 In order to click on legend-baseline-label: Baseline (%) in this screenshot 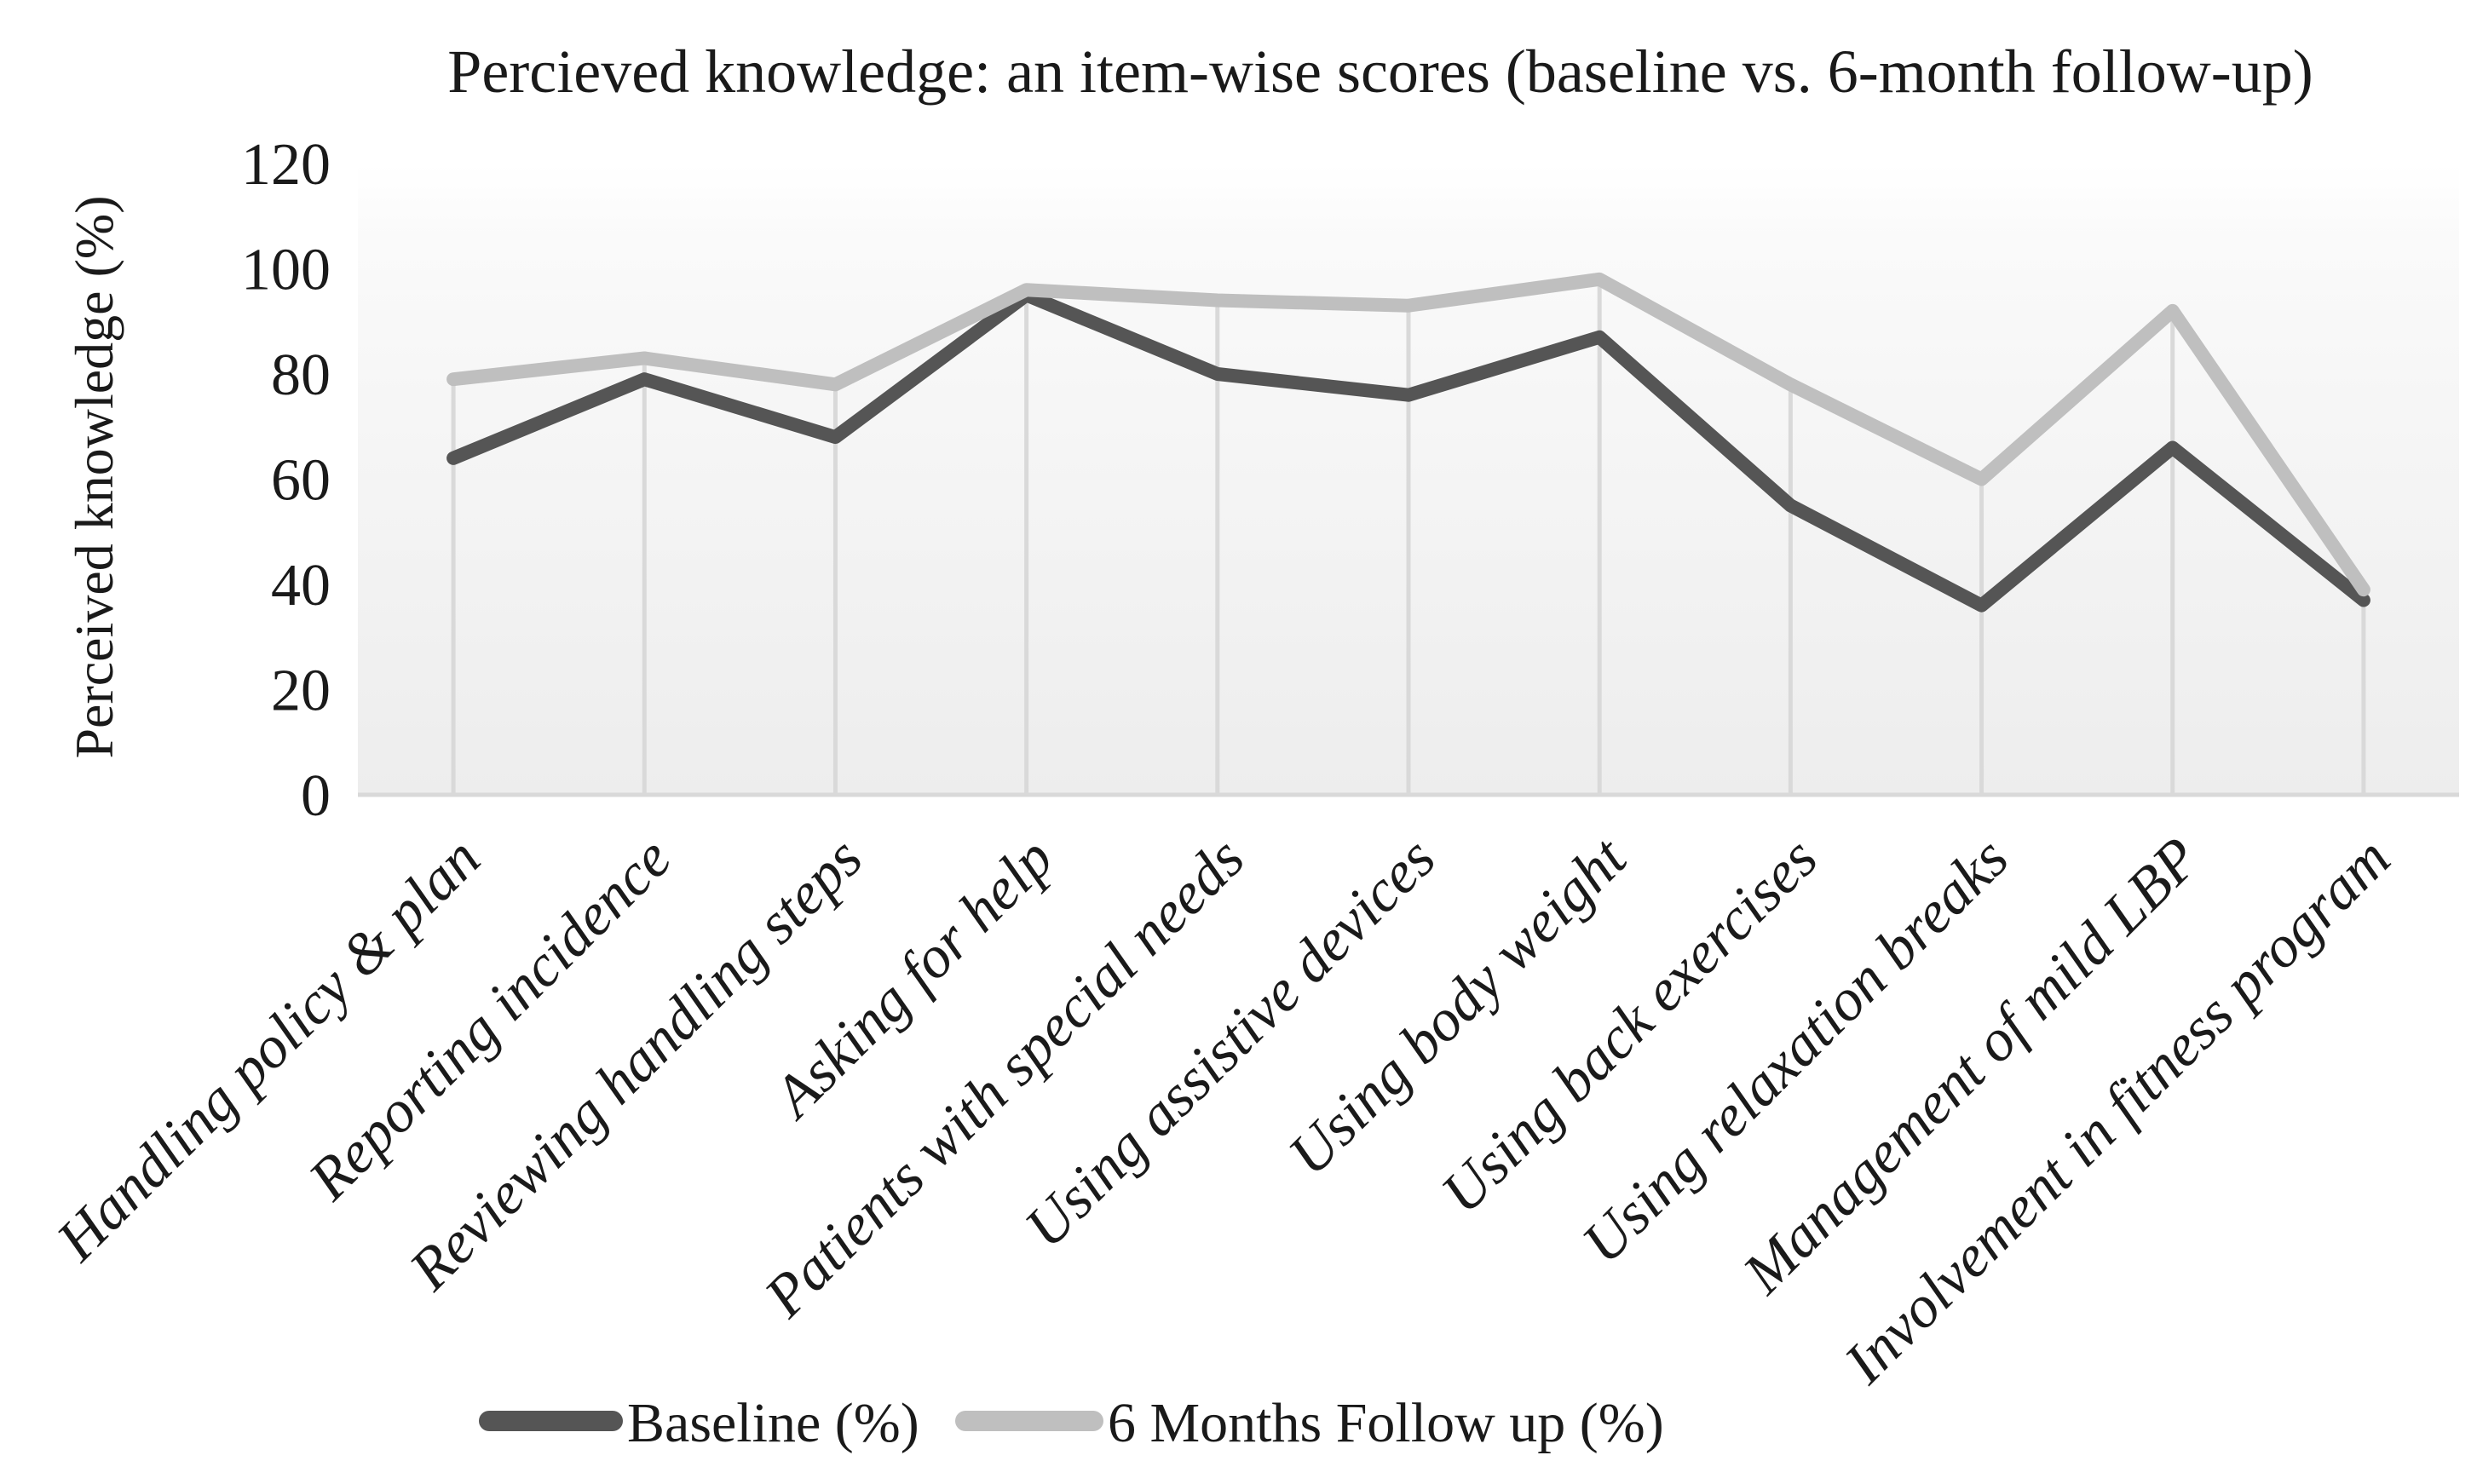, I will do `click(773, 1423)`.